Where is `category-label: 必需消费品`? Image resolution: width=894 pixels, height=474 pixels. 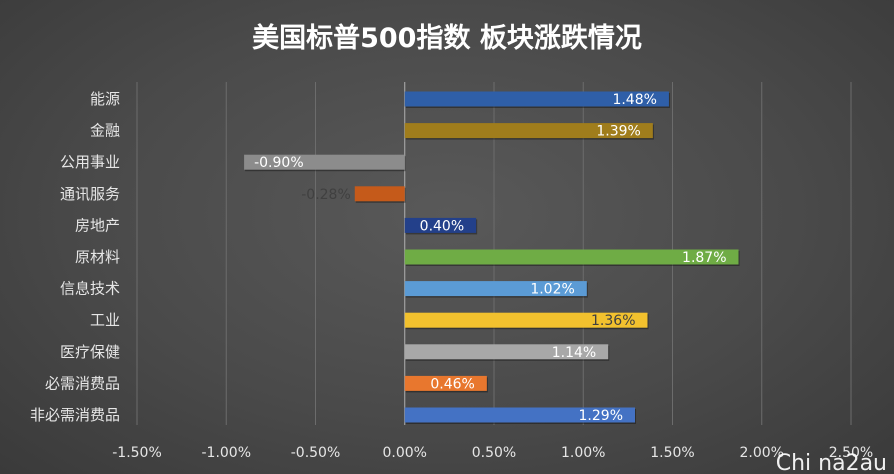 category-label: 必需消费品 is located at coordinates (82, 383).